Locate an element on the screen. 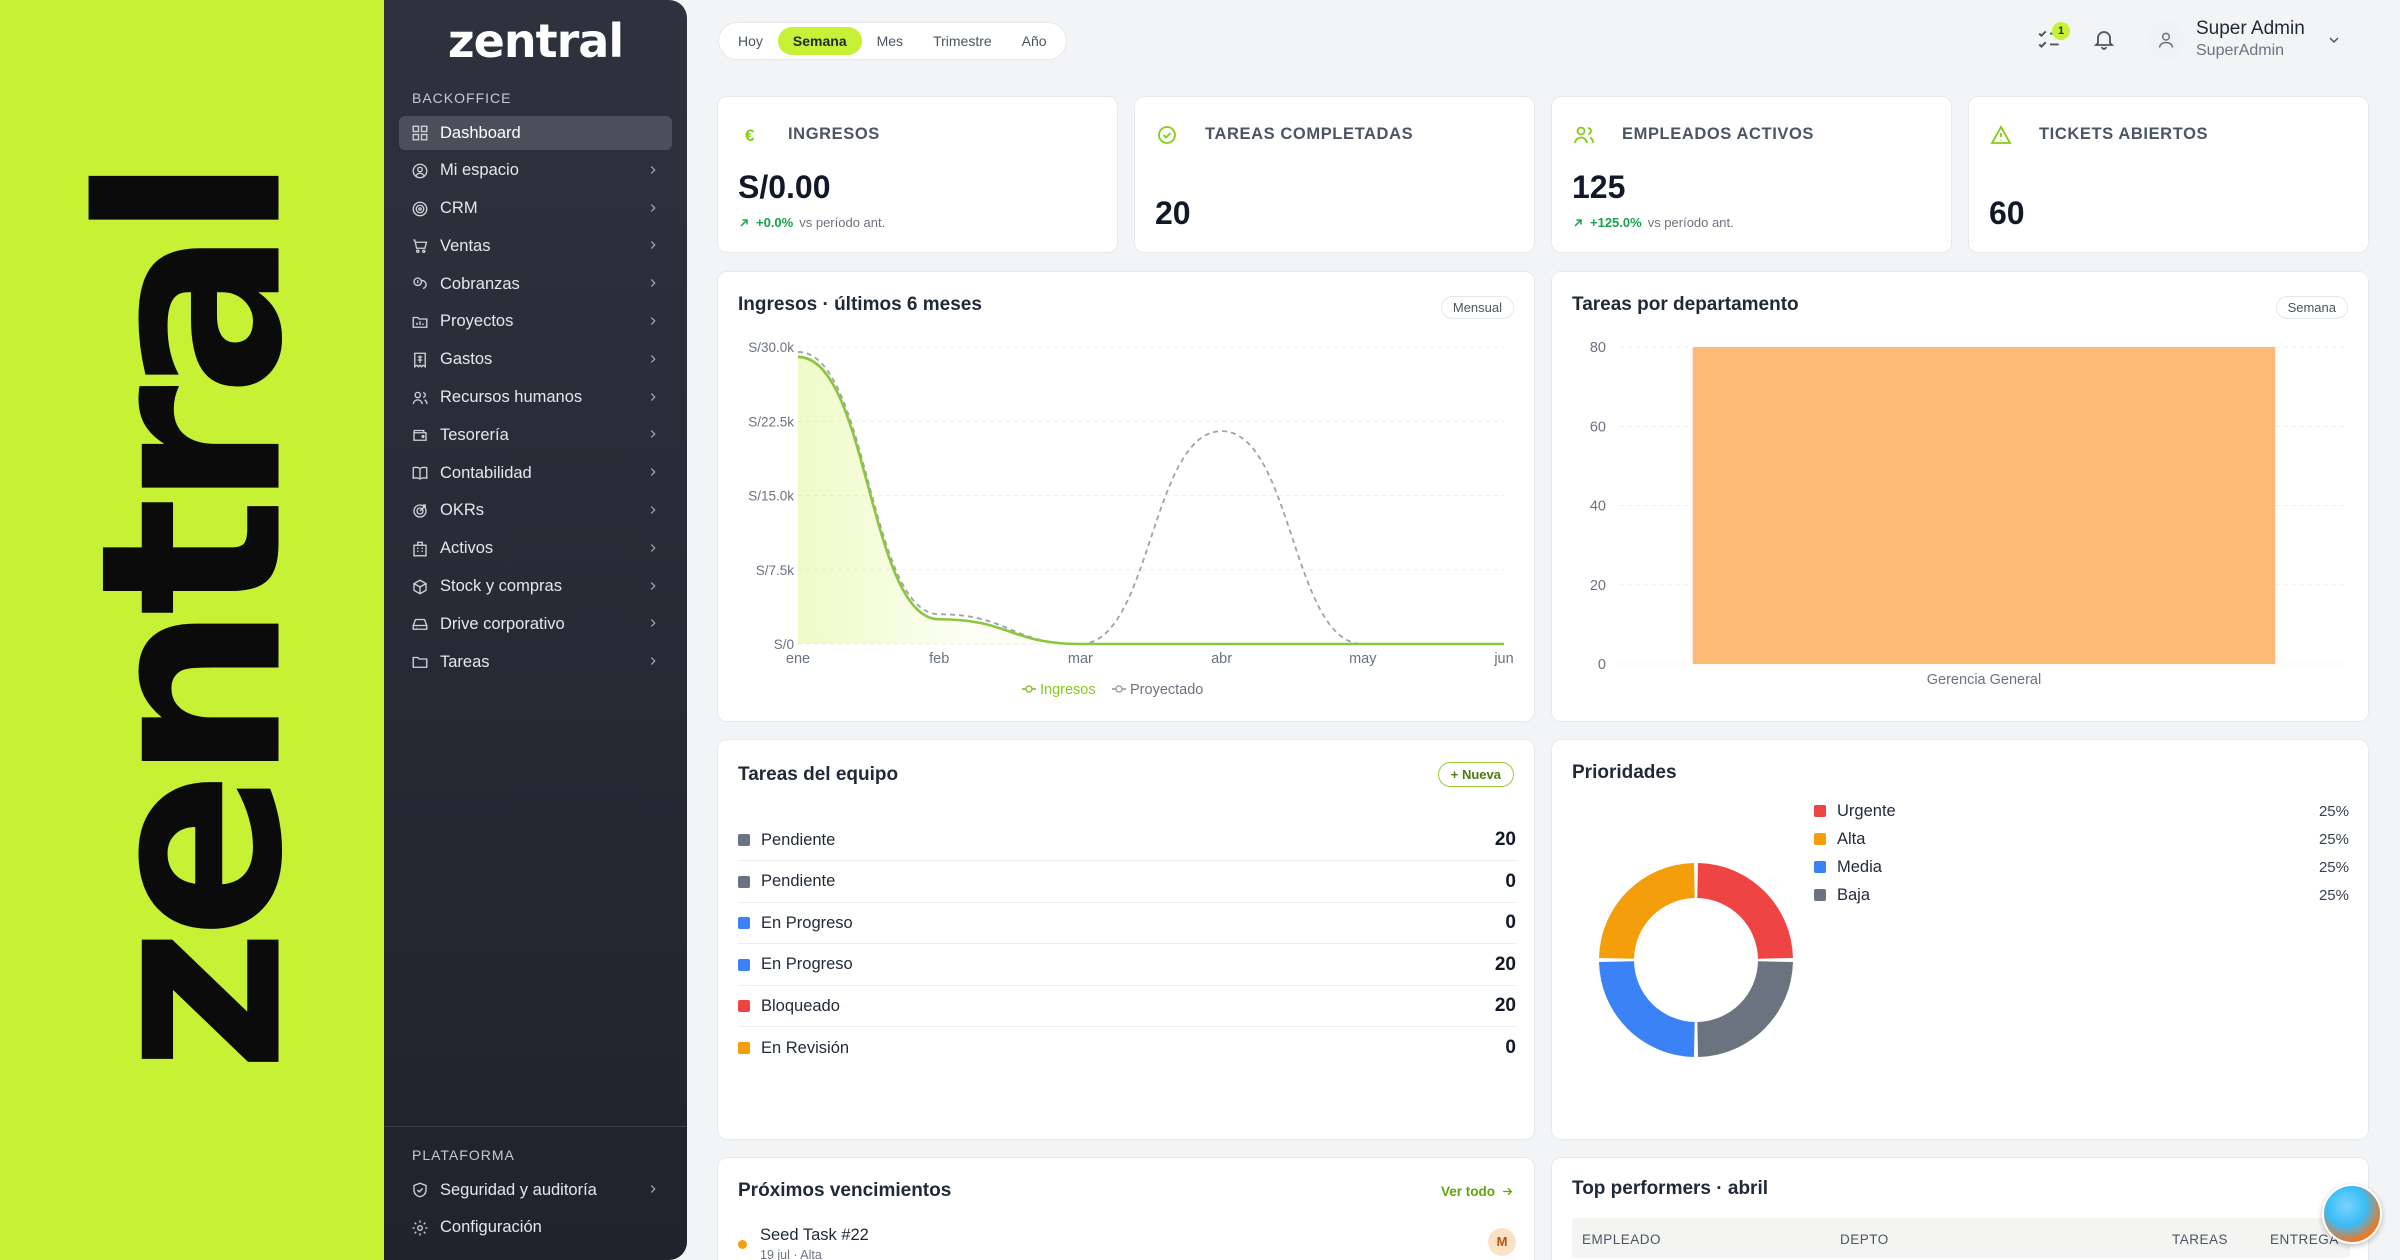 Image resolution: width=2400 pixels, height=1260 pixels. sidebar-item-tesorería: Tesorería is located at coordinates (535, 435).